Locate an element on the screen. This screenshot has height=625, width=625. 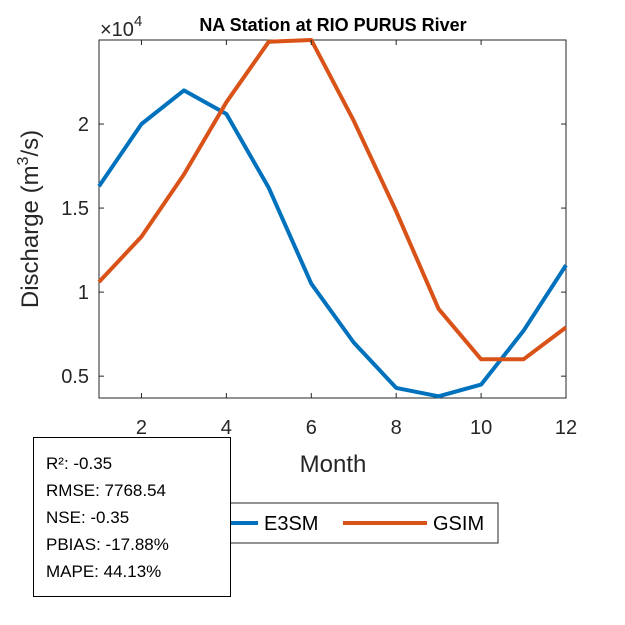
stat-pbias: PBIAS: -17.88% is located at coordinates (107, 544).